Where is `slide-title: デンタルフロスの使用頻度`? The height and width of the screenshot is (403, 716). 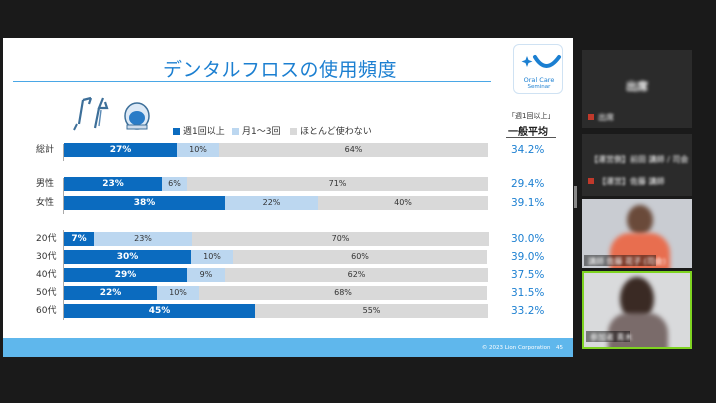 slide-title: デンタルフロスの使用頻度 is located at coordinates (280, 70).